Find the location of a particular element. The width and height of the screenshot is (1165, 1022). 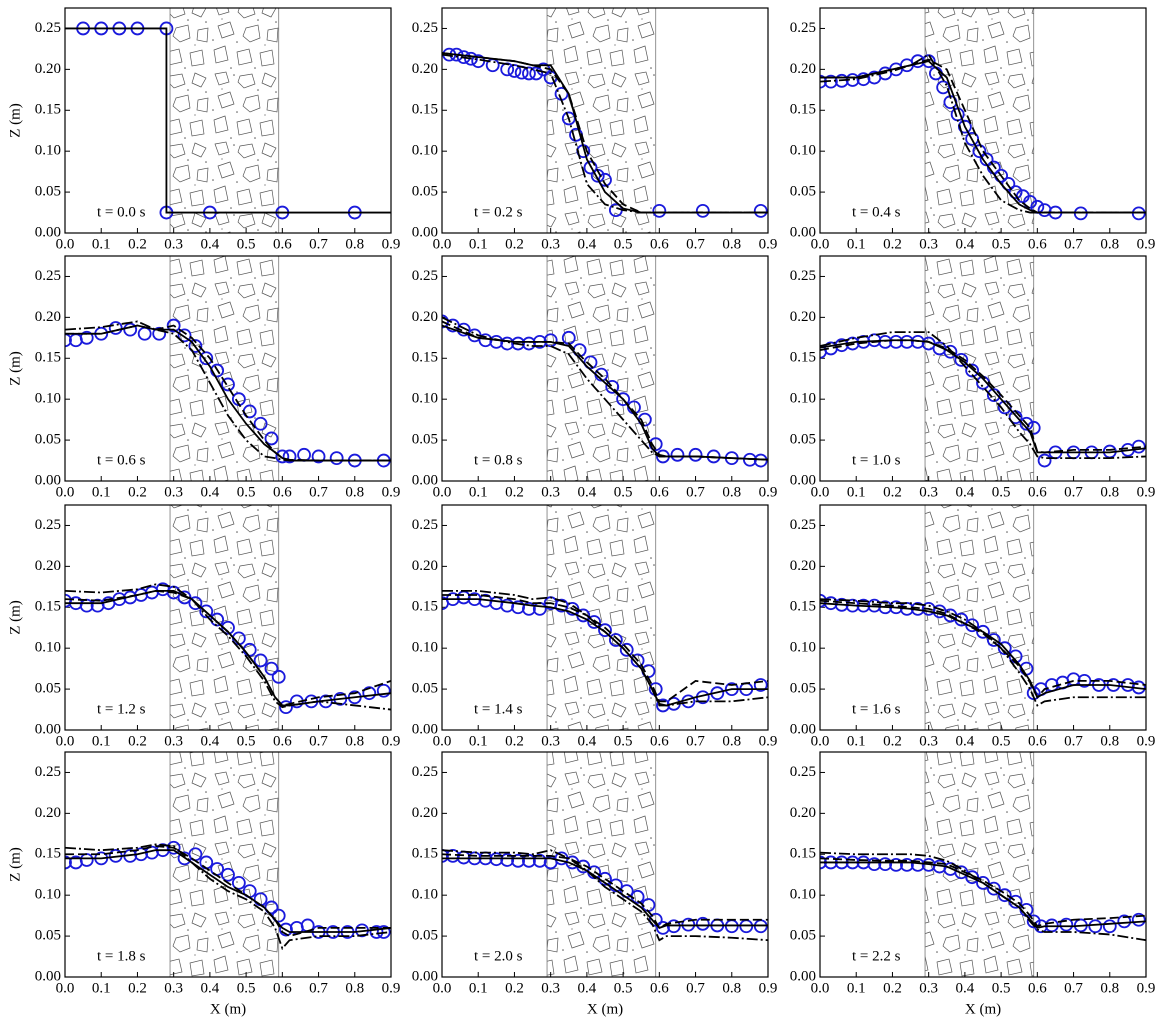

time-label: t = 2.2 s is located at coordinates (876, 956).